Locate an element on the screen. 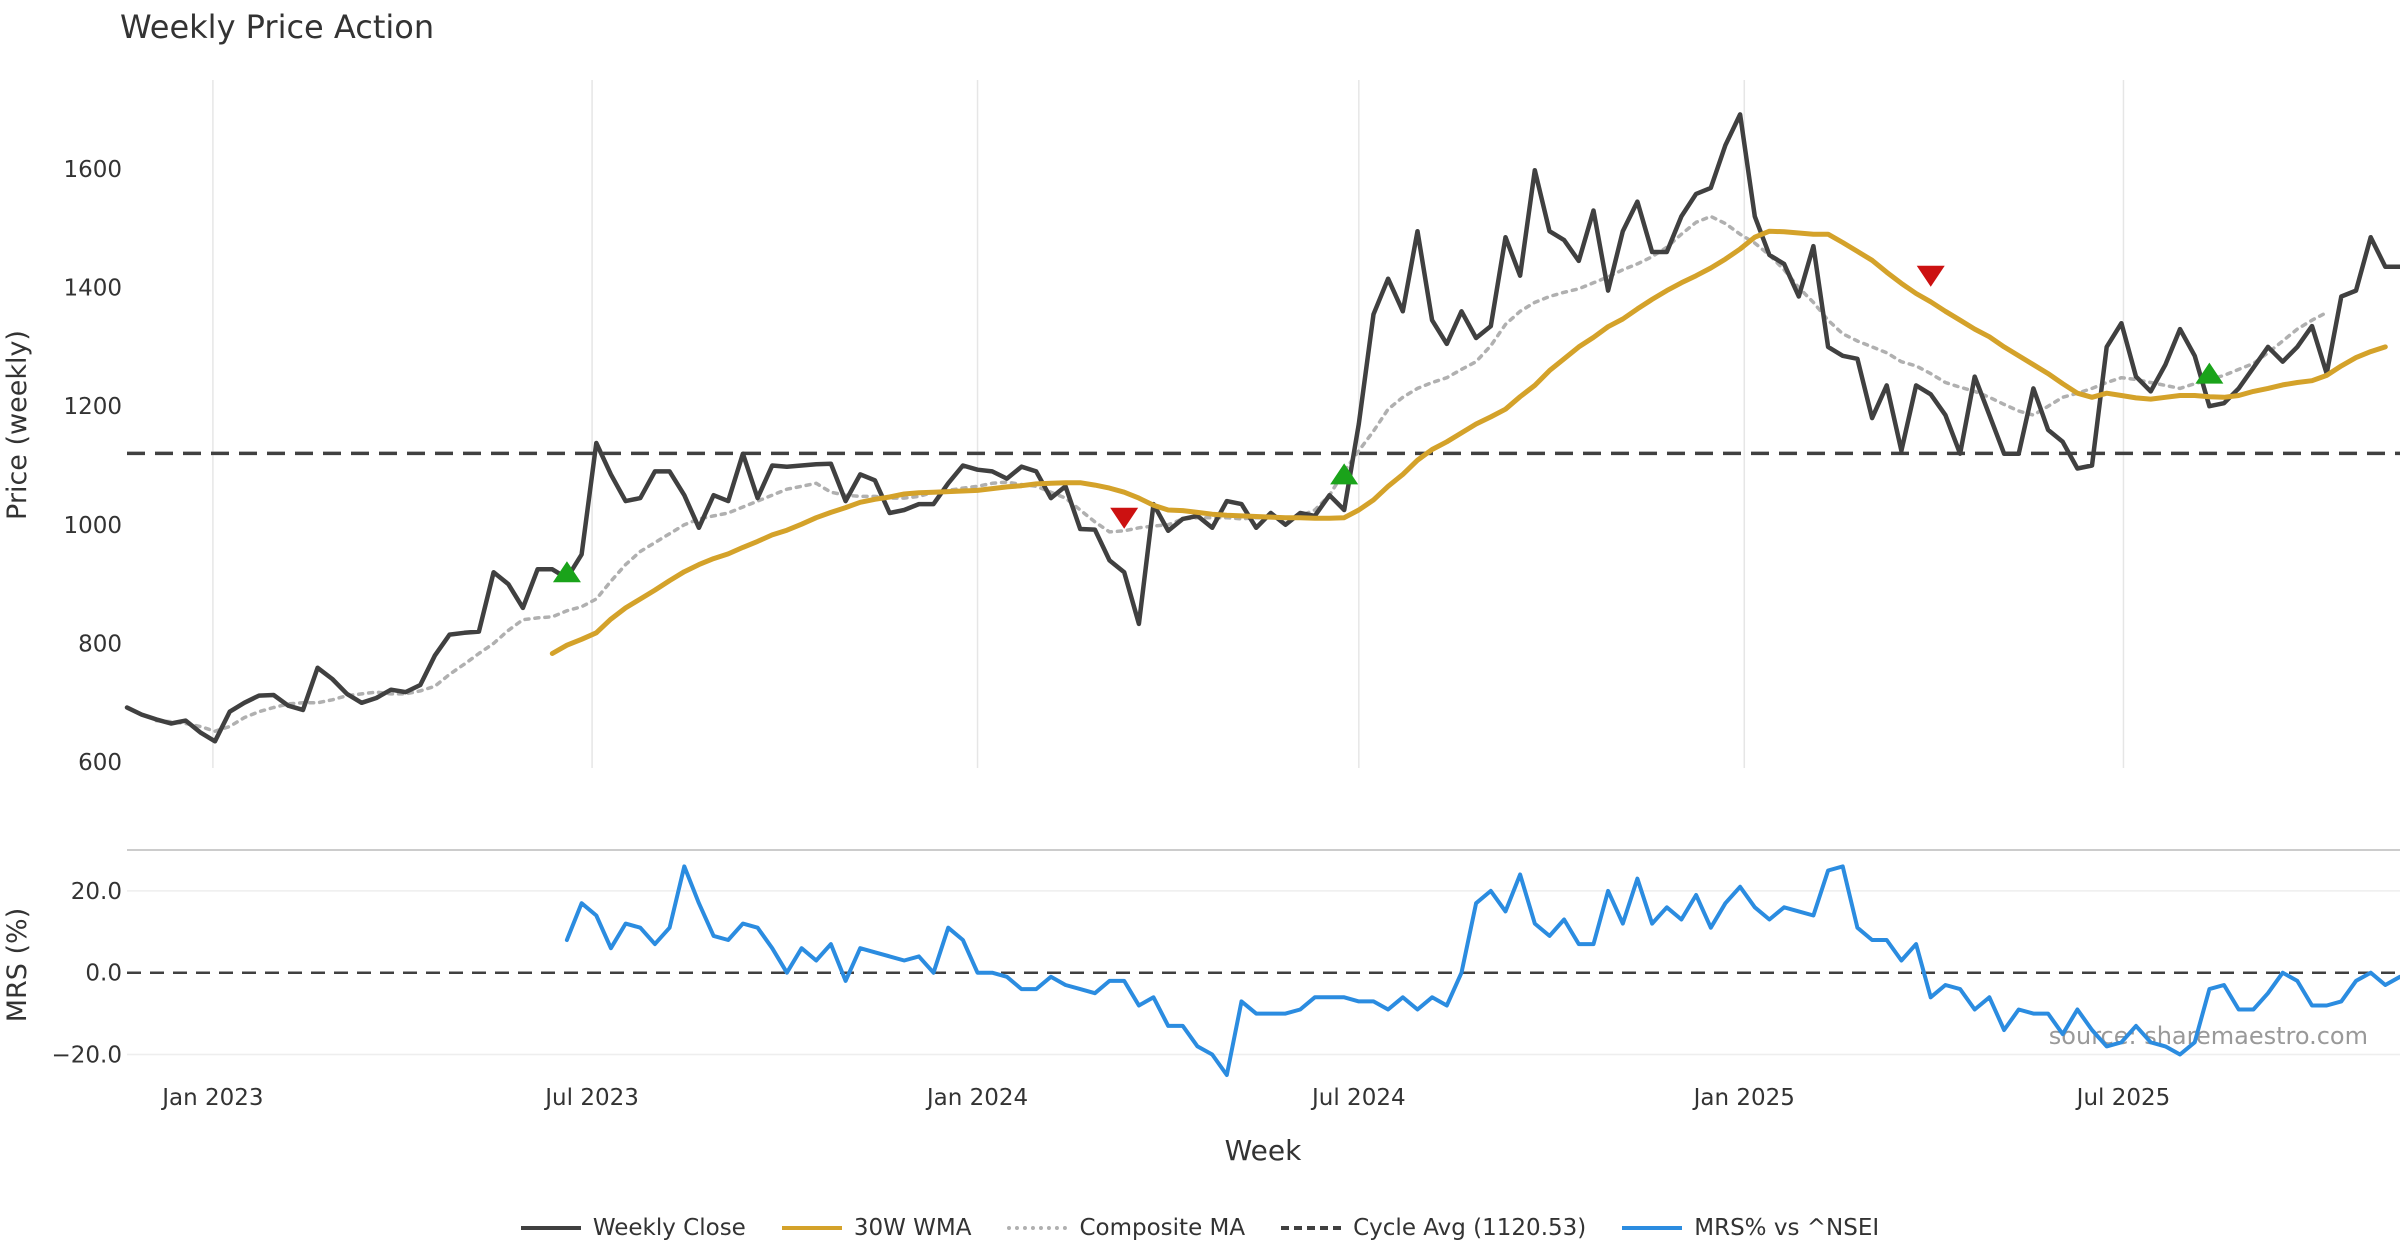  x-axis-label: Week is located at coordinates (1263, 1150).